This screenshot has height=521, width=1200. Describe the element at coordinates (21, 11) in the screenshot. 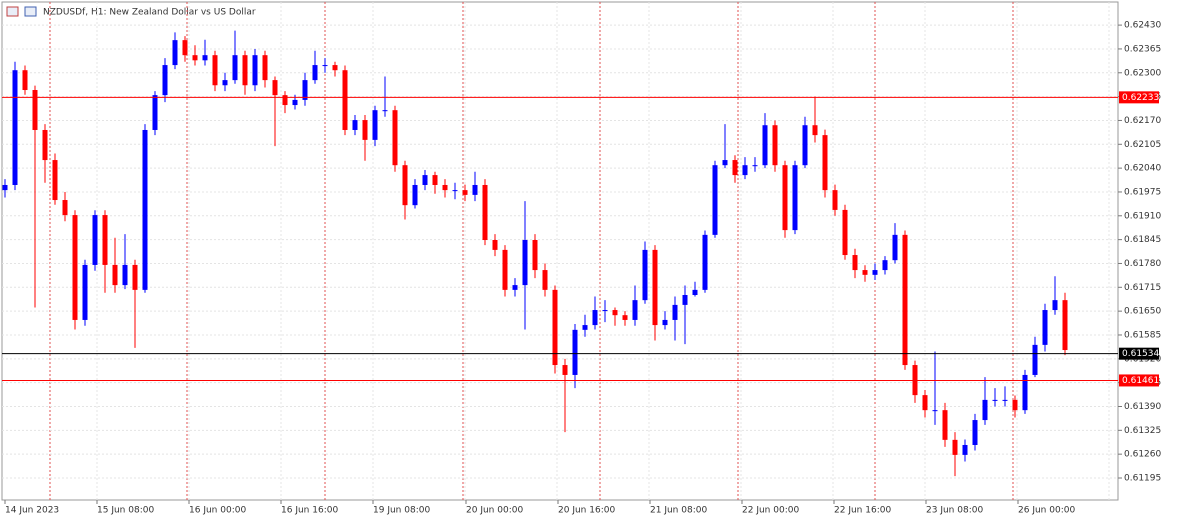

I see `symbol-icon` at that location.